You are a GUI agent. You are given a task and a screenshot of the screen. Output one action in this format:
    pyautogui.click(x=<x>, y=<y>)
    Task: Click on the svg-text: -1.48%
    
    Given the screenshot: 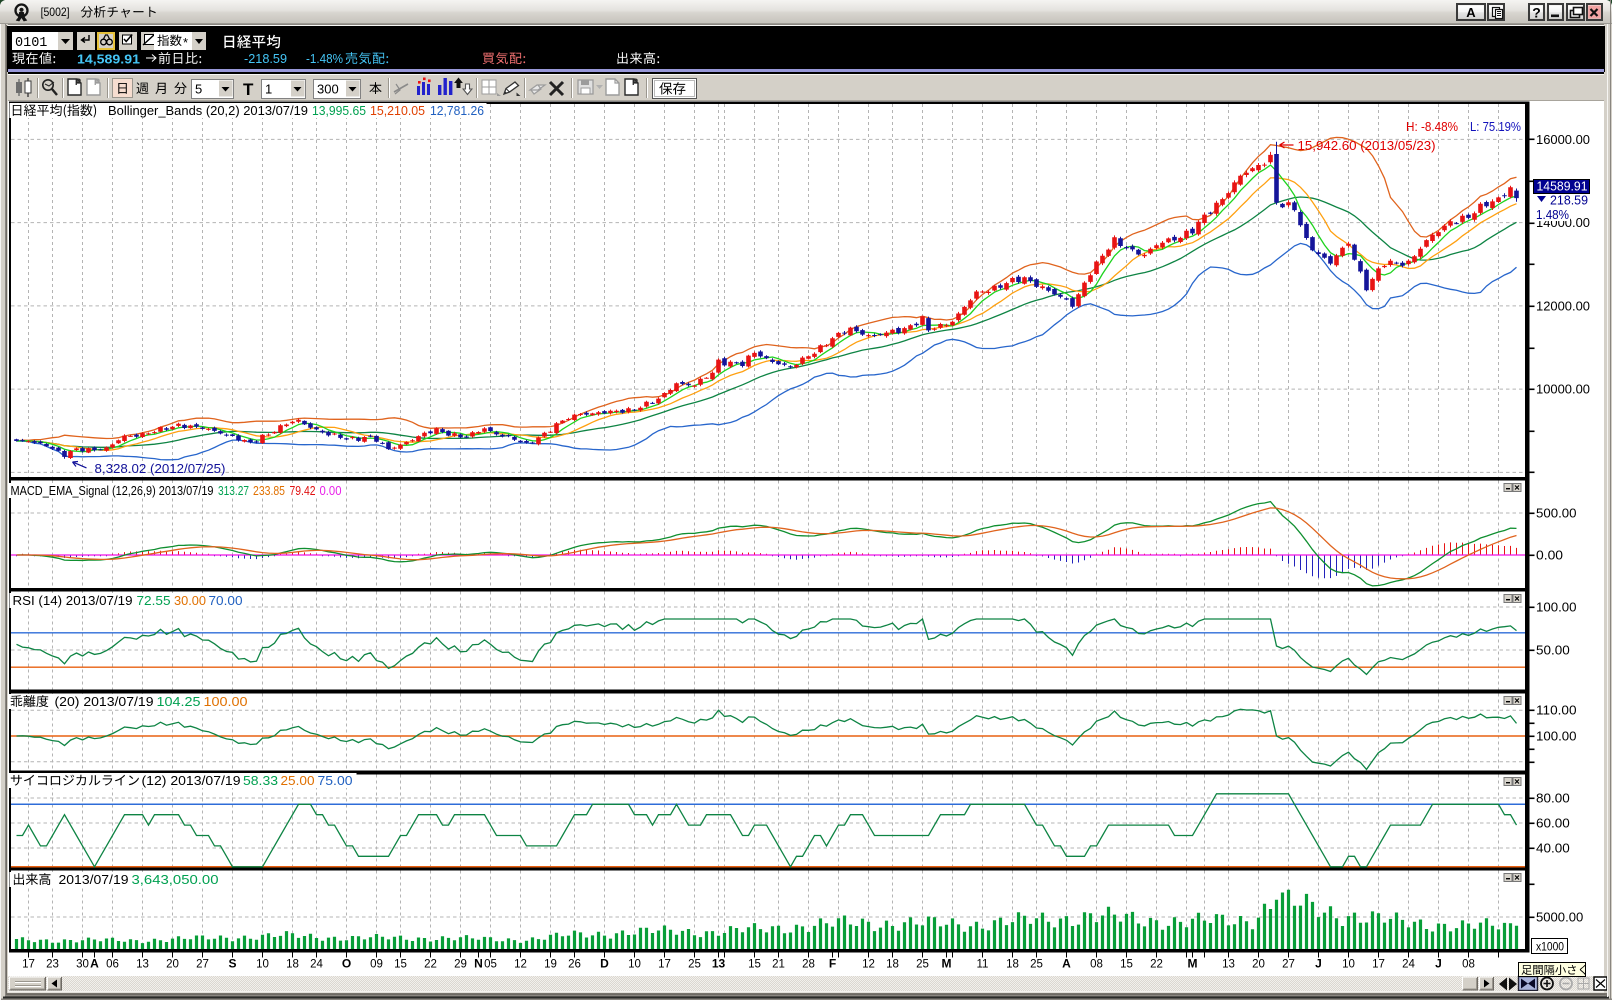 What is the action you would take?
    pyautogui.click(x=324, y=59)
    